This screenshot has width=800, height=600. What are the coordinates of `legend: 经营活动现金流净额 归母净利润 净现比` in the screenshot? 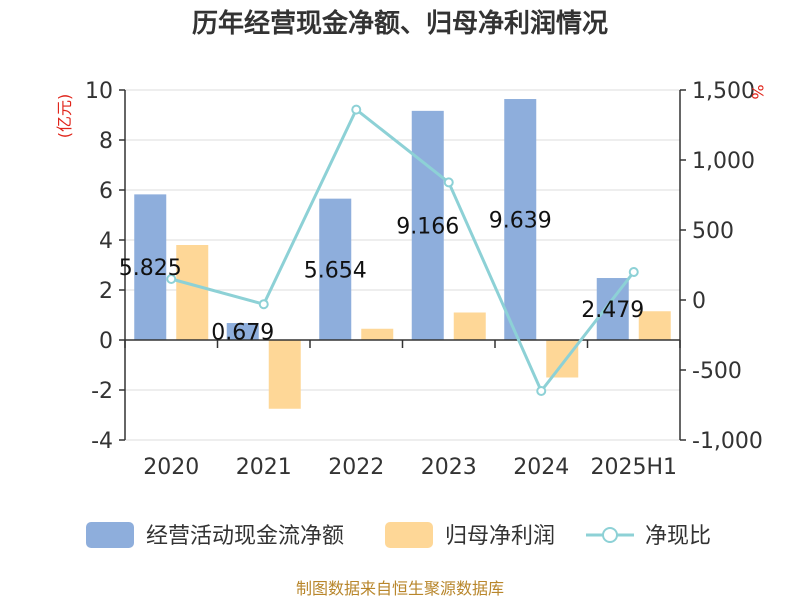 It's located at (398, 535).